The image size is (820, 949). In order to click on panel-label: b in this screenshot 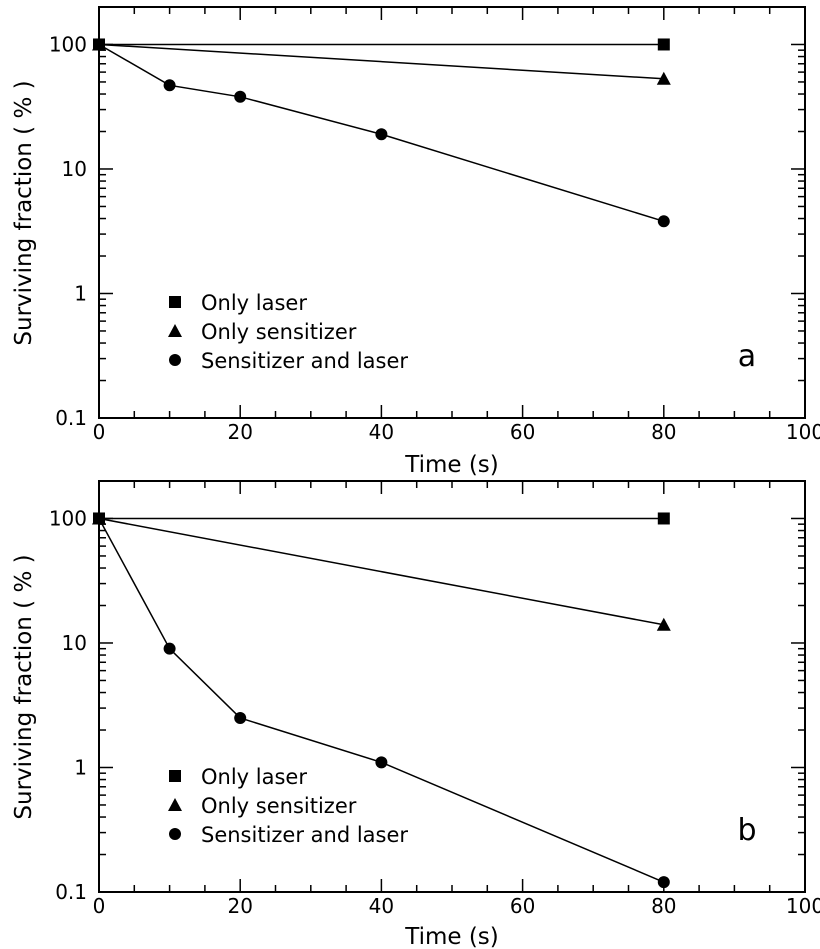, I will do `click(746, 830)`.